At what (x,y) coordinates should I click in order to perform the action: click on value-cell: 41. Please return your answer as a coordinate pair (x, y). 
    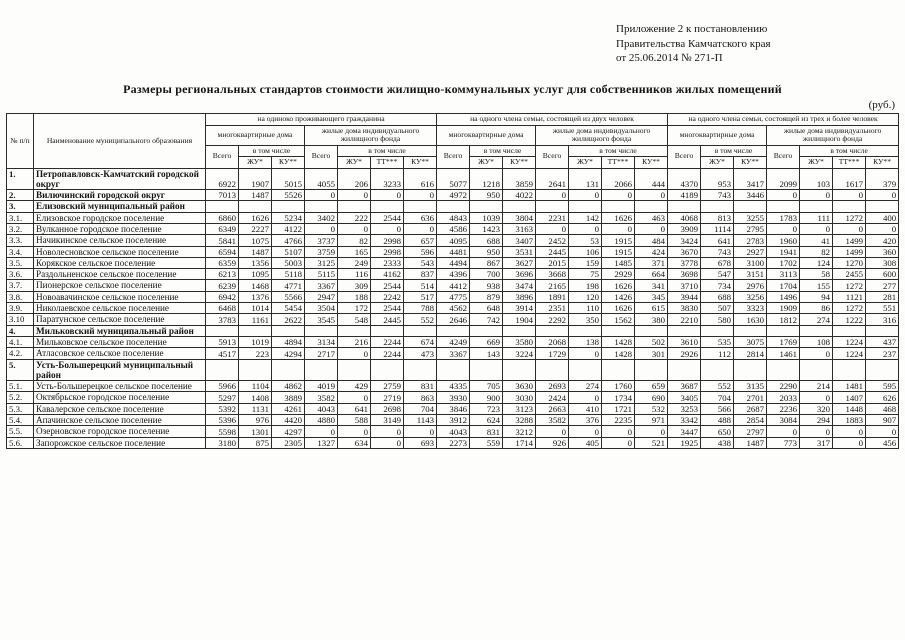
    Looking at the image, I should click on (816, 240).